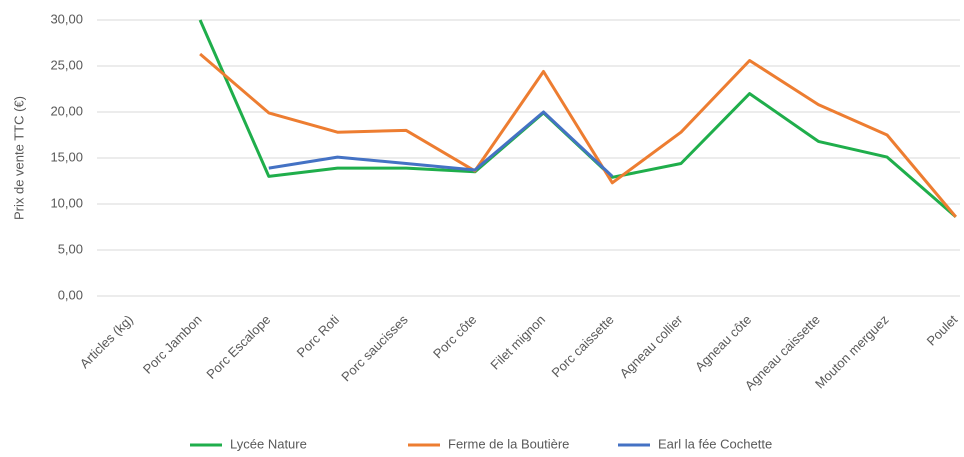 Image resolution: width=964 pixels, height=457 pixels. What do you see at coordinates (942, 330) in the screenshot?
I see `x-tick-label: Poulet` at bounding box center [942, 330].